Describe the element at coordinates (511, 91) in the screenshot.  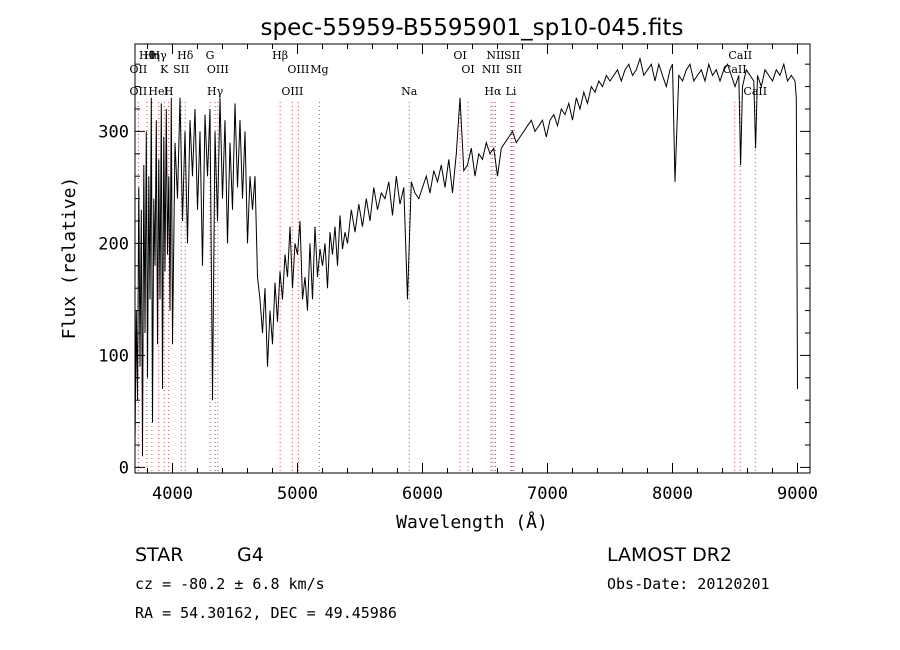
I see `line-label: Li` at that location.